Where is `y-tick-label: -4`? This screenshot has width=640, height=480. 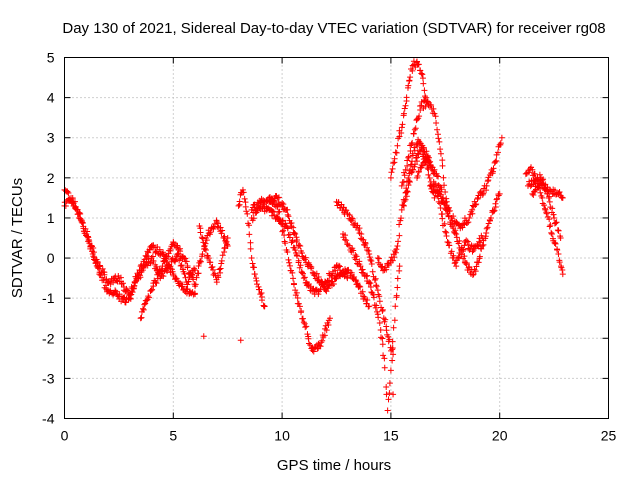 y-tick-label: -4 is located at coordinates (48, 419).